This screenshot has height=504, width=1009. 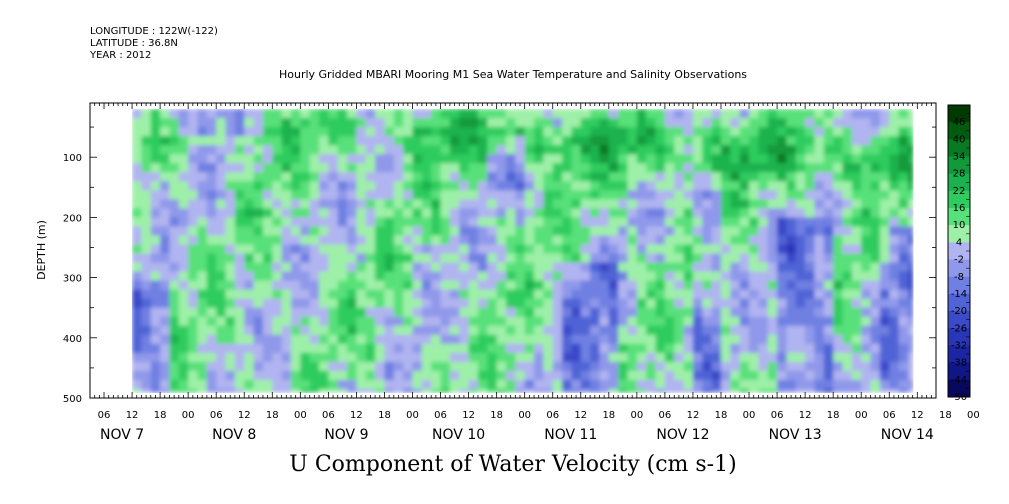 I want to click on colorbar-label: -20, so click(x=959, y=311).